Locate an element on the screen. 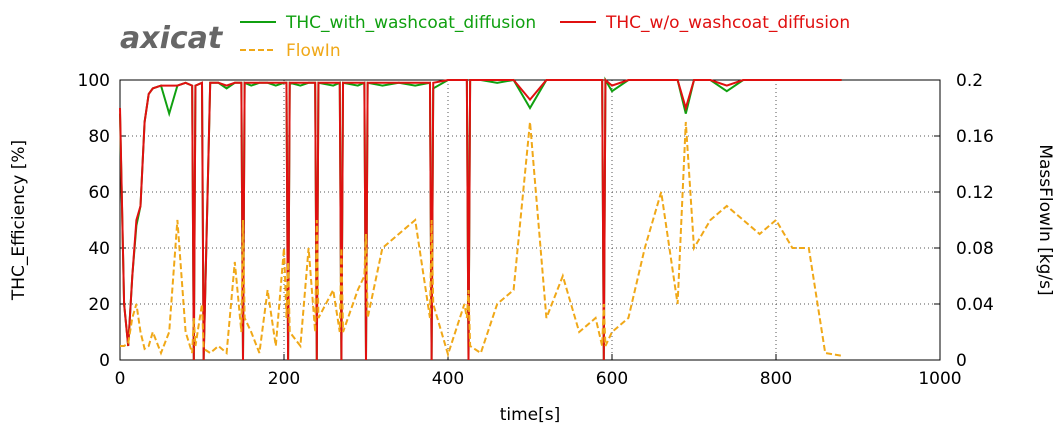  y2-tick-label: 0.12 is located at coordinates (975, 193).